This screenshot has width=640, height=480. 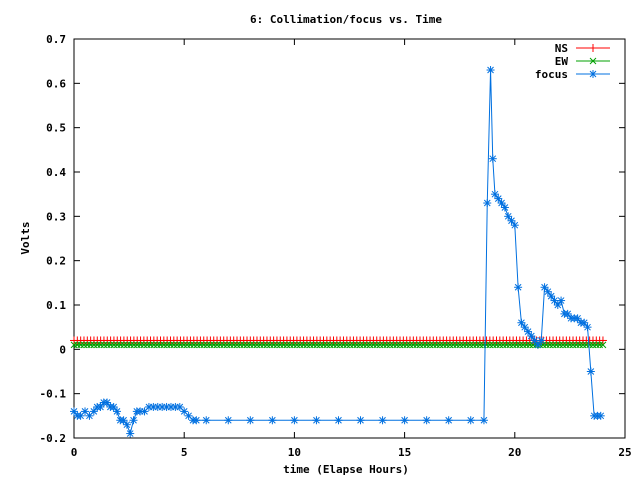 What do you see at coordinates (56, 261) in the screenshot?
I see `y-tick-label: 0.2` at bounding box center [56, 261].